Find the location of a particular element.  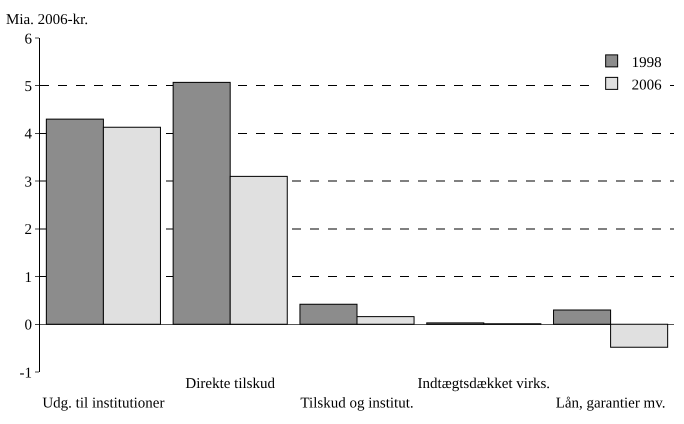

y-axis-title: Mia. 2006-kr. is located at coordinates (47, 20).